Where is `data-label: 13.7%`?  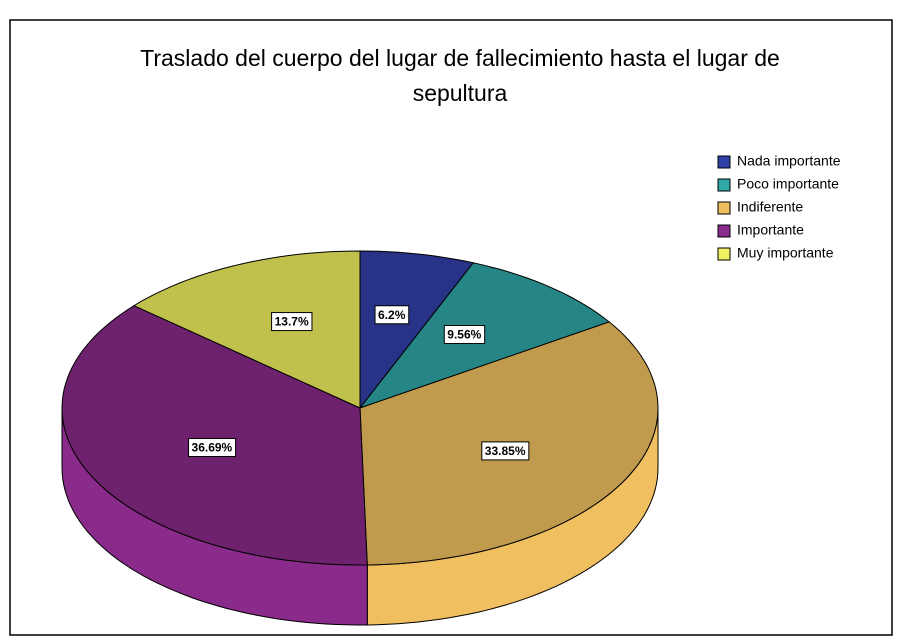
data-label: 13.7% is located at coordinates (292, 322).